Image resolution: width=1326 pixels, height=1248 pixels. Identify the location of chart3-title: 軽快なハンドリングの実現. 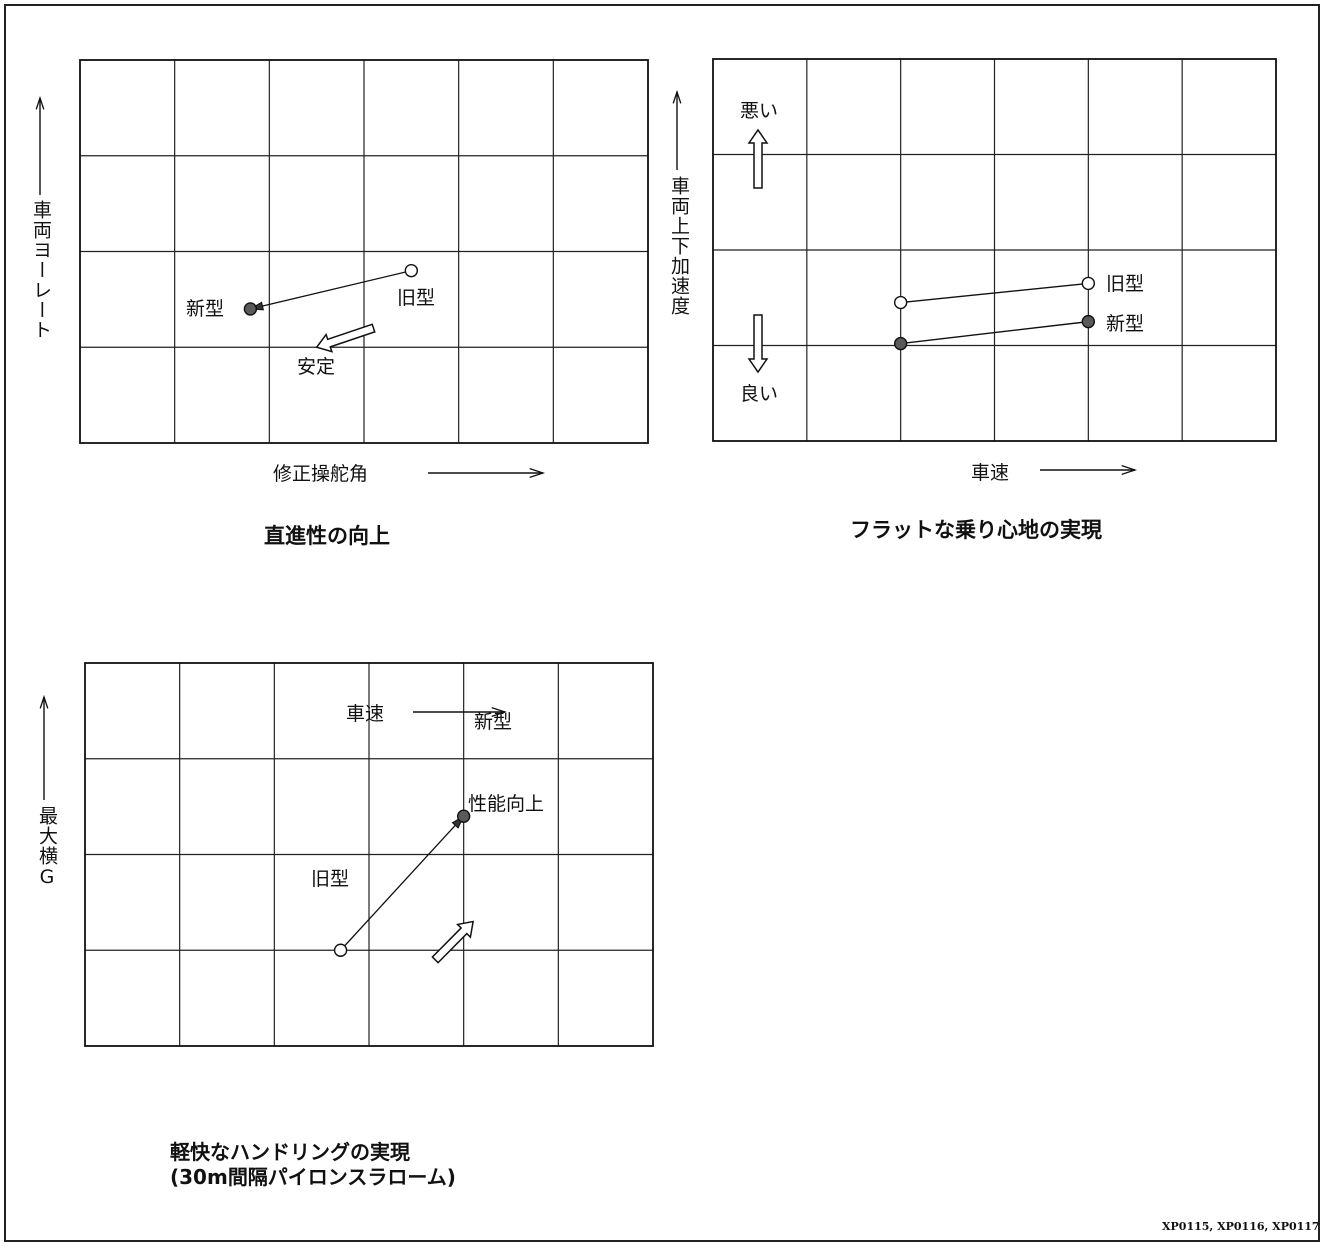
(290, 1152).